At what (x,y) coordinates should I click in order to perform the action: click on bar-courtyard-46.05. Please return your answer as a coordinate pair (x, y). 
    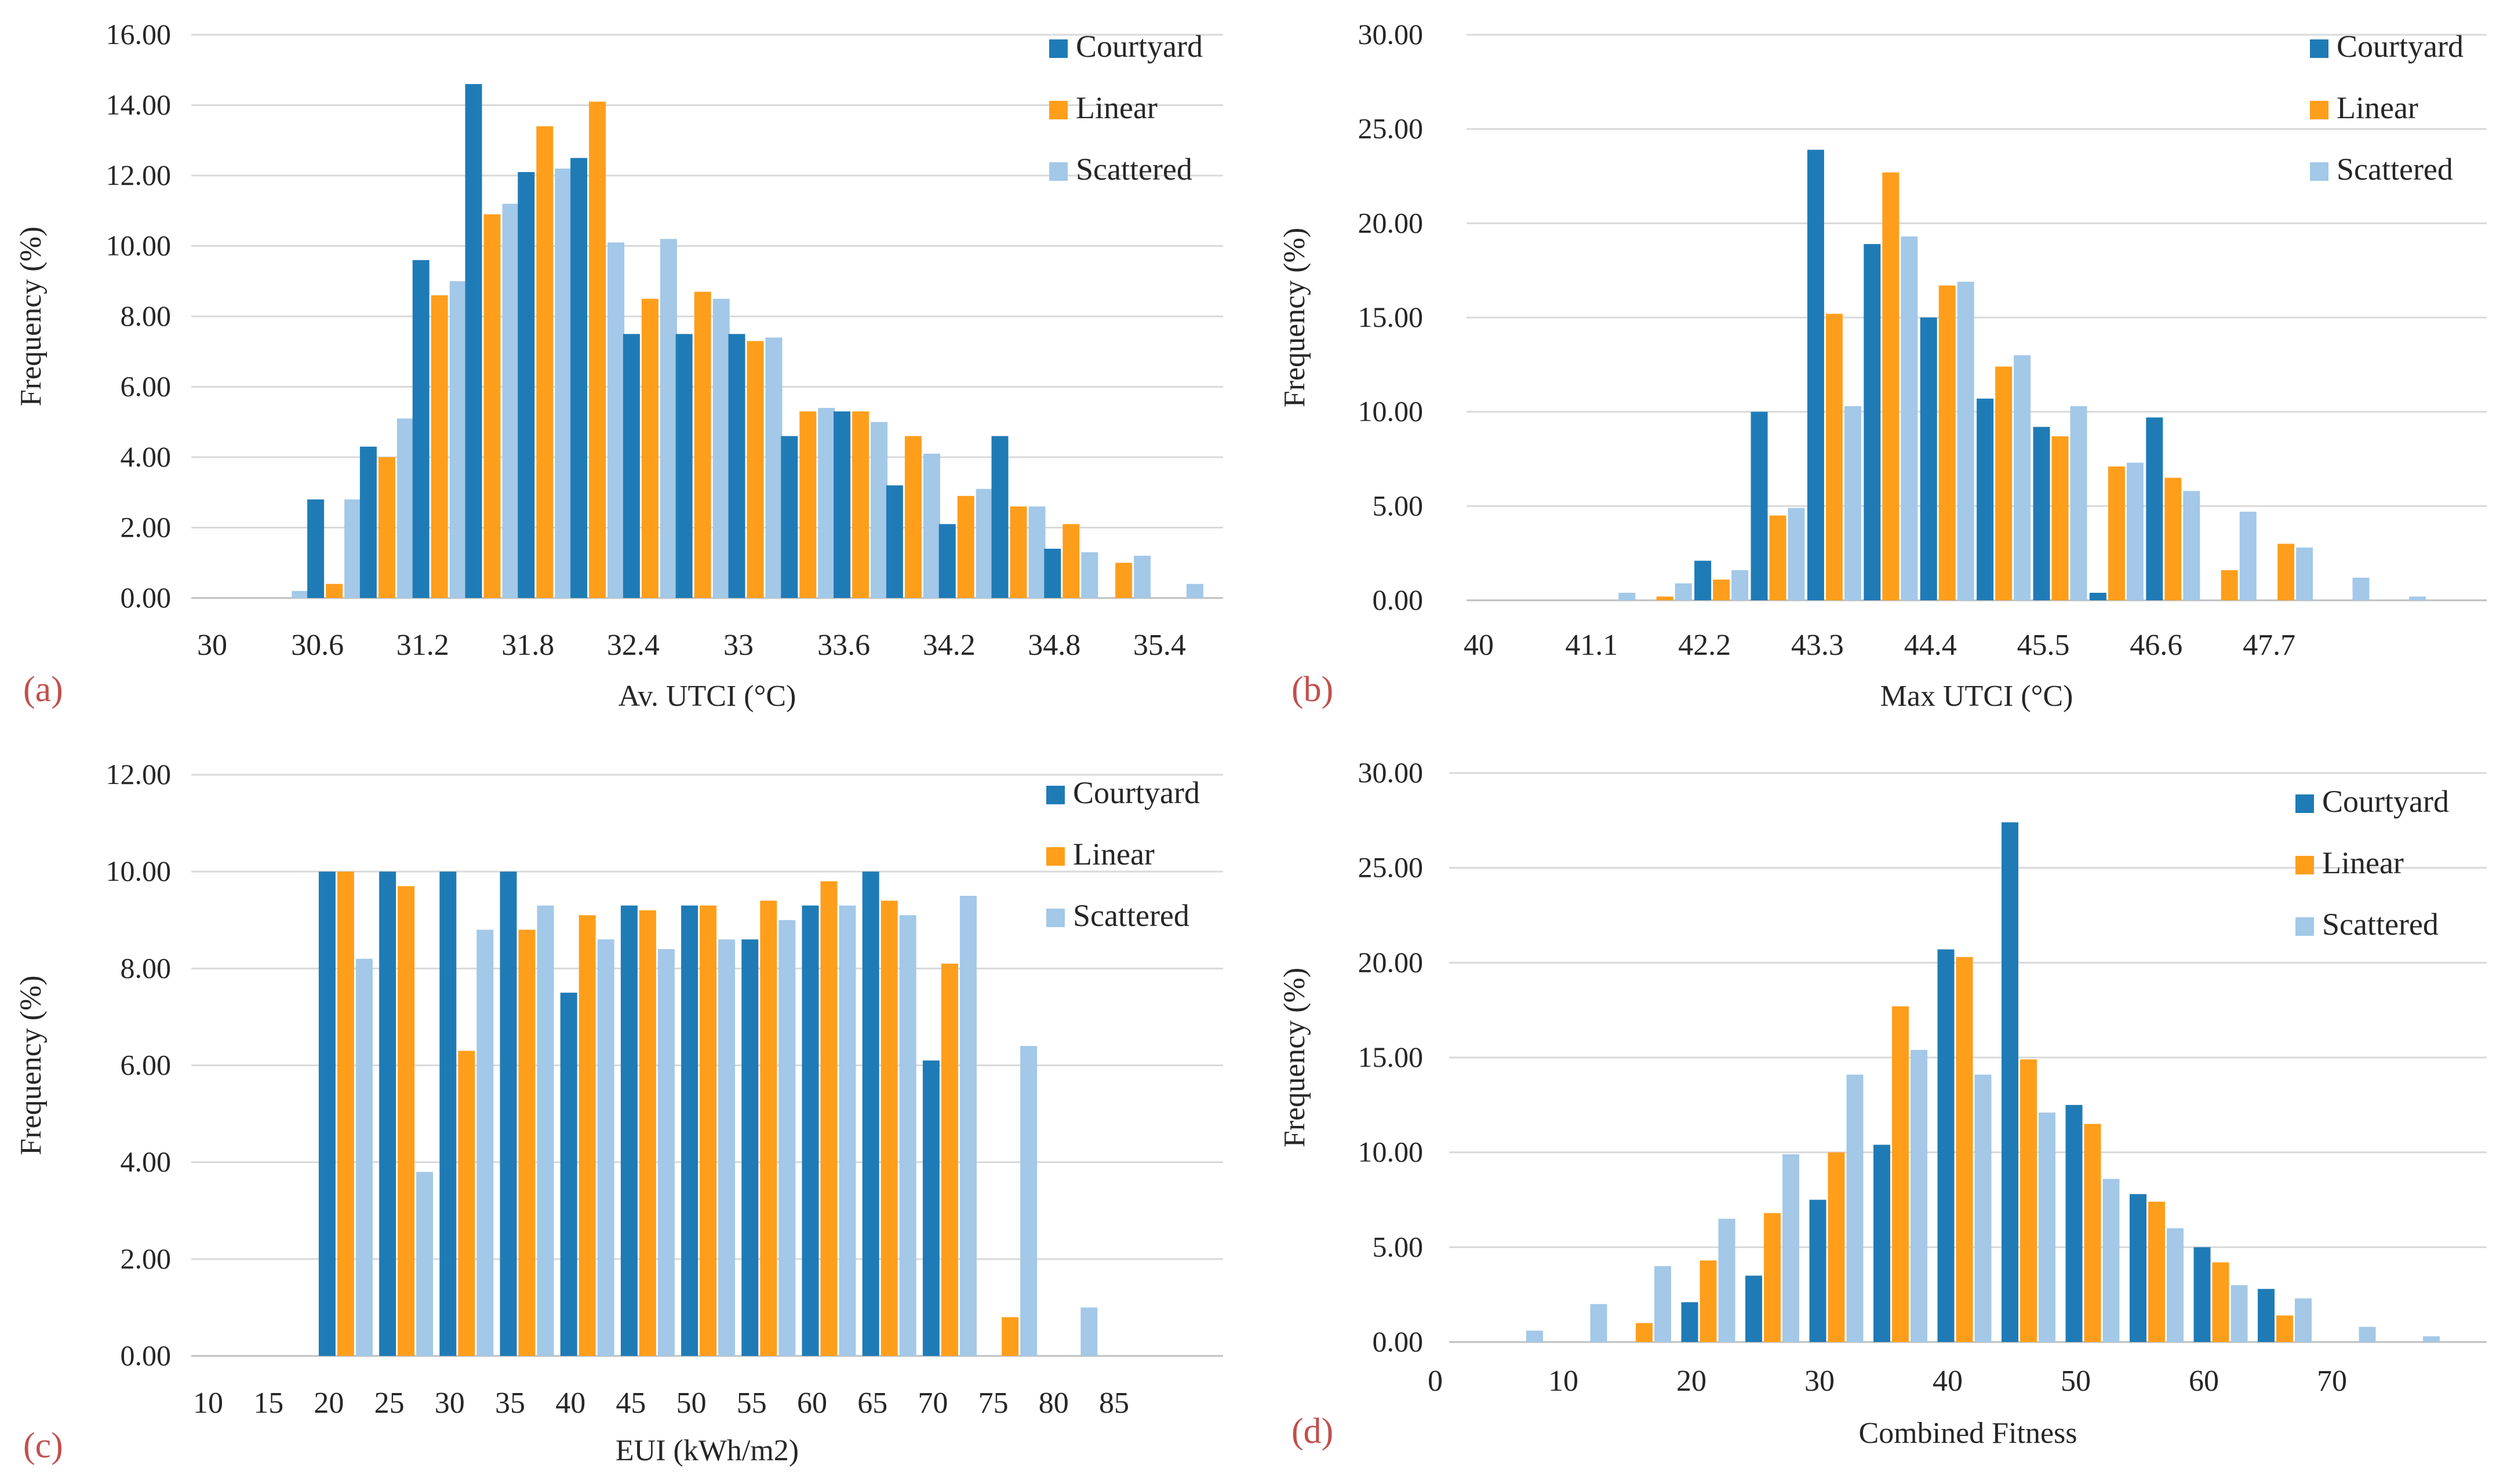
    Looking at the image, I should click on (2097, 596).